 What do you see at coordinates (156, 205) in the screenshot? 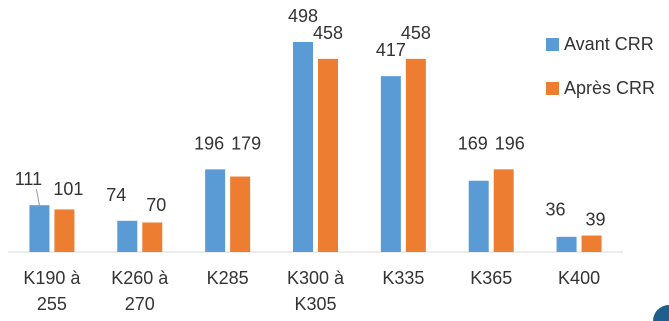
I see `data-label-apres-1: 70` at bounding box center [156, 205].